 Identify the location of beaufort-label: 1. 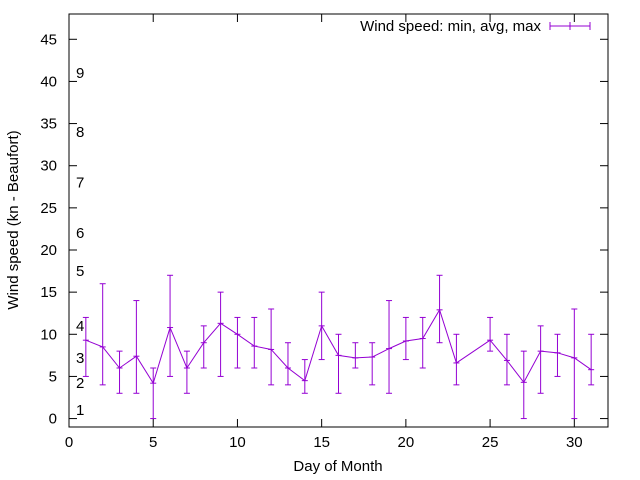
(80, 410).